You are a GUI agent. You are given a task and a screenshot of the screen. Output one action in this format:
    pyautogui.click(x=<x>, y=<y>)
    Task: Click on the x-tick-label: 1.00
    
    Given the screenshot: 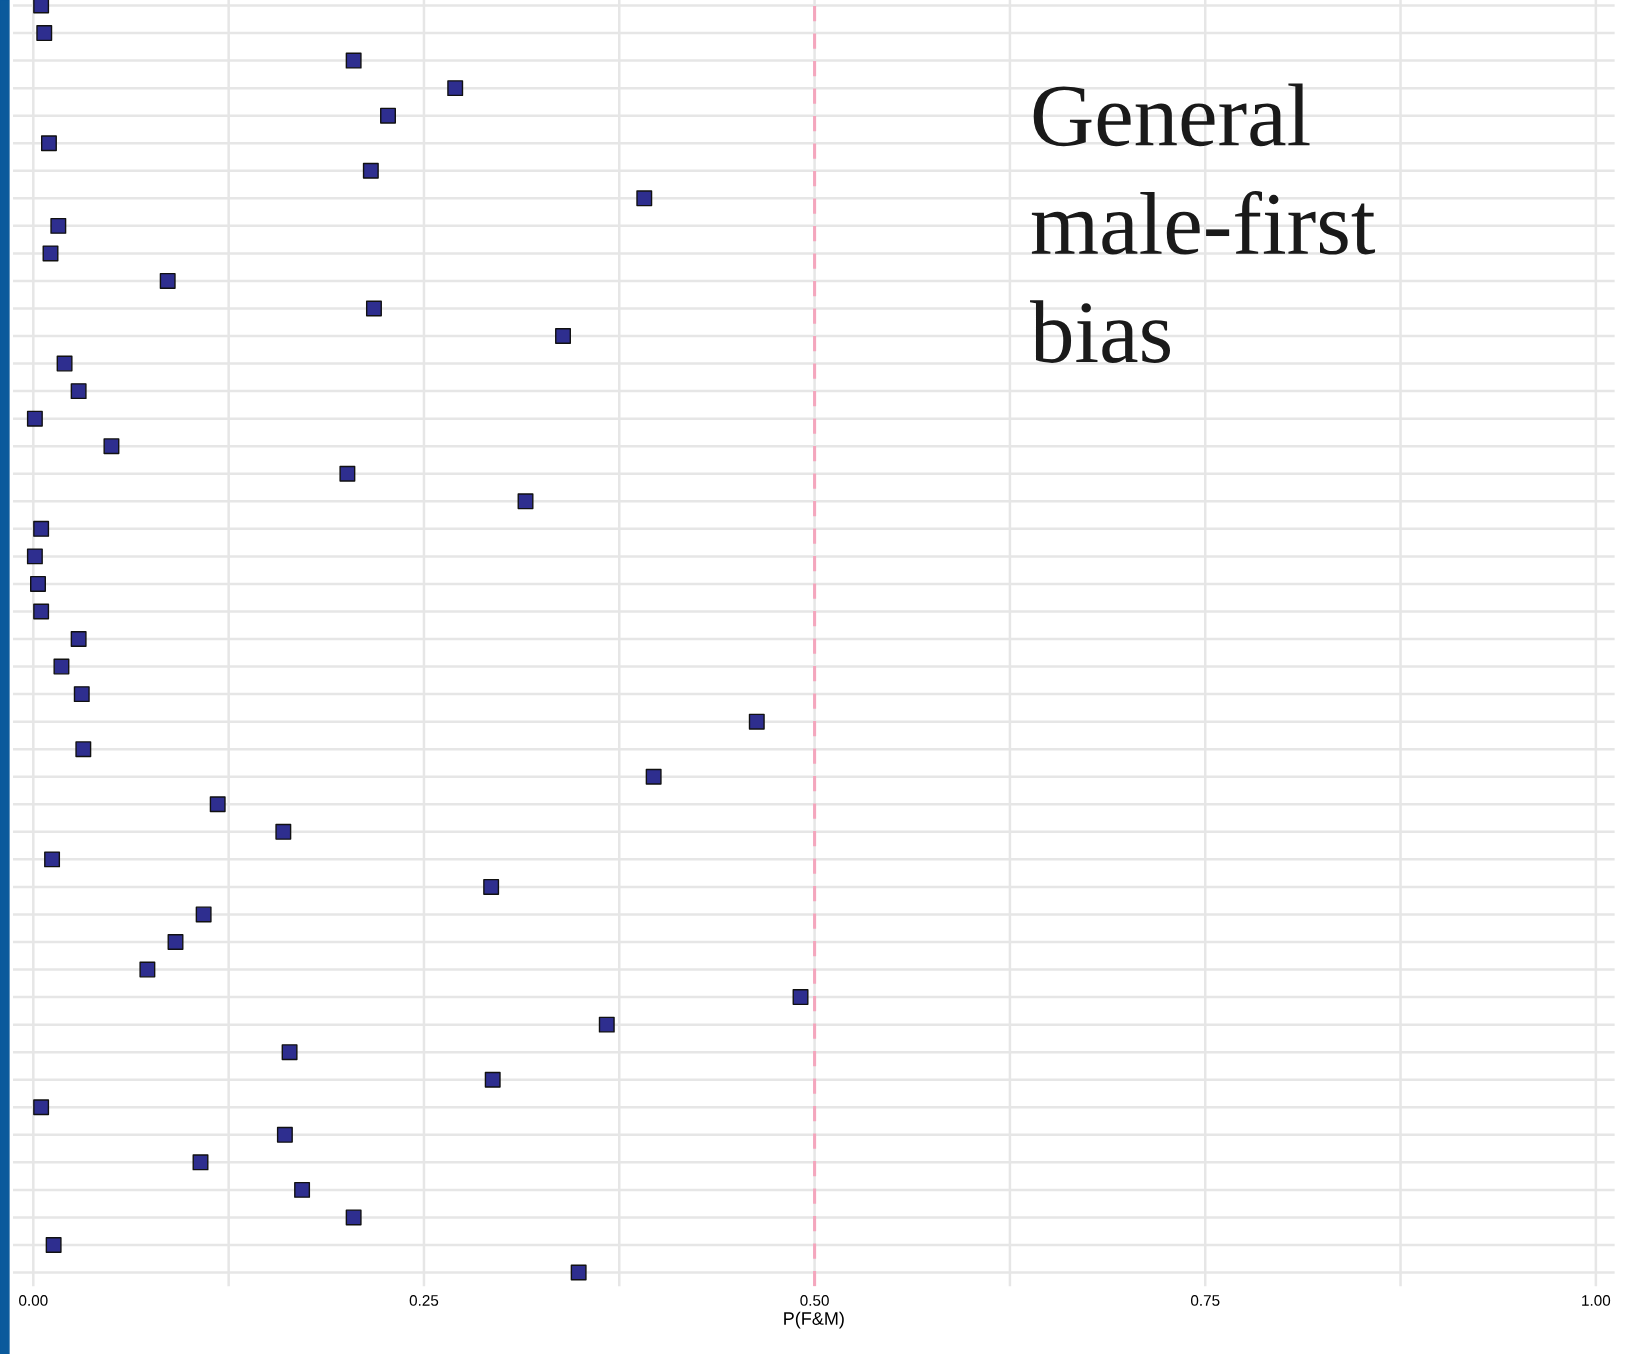 What is the action you would take?
    pyautogui.click(x=1596, y=1300)
    